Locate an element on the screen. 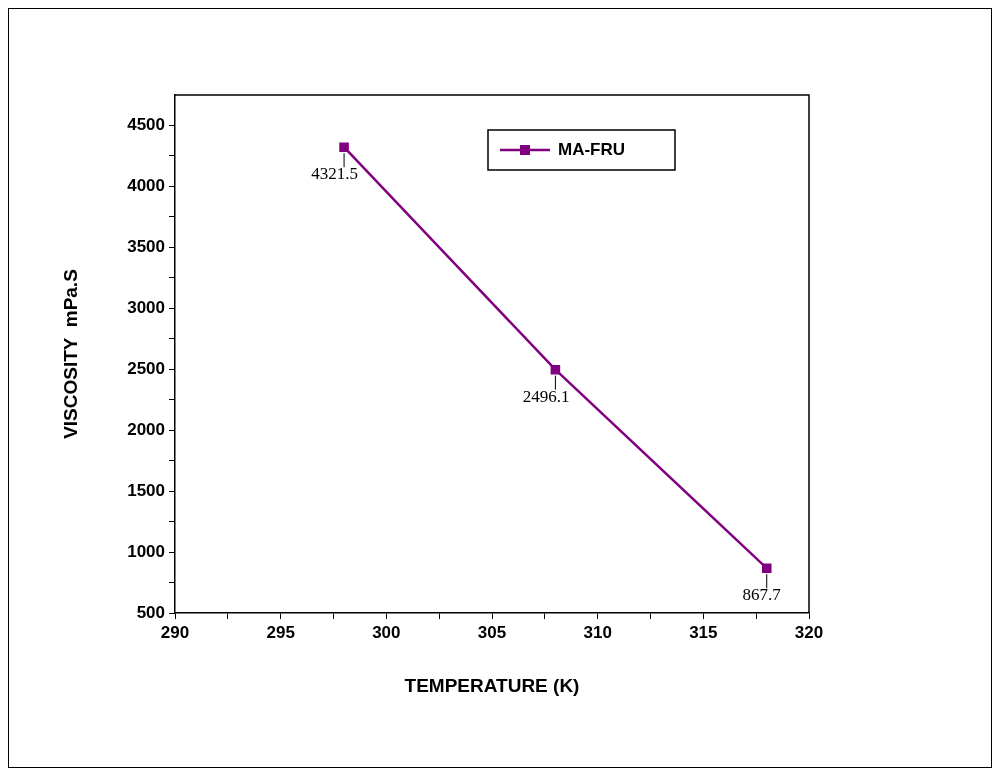 The image size is (1002, 776). y-tick-label: 1000 is located at coordinates (146, 551).